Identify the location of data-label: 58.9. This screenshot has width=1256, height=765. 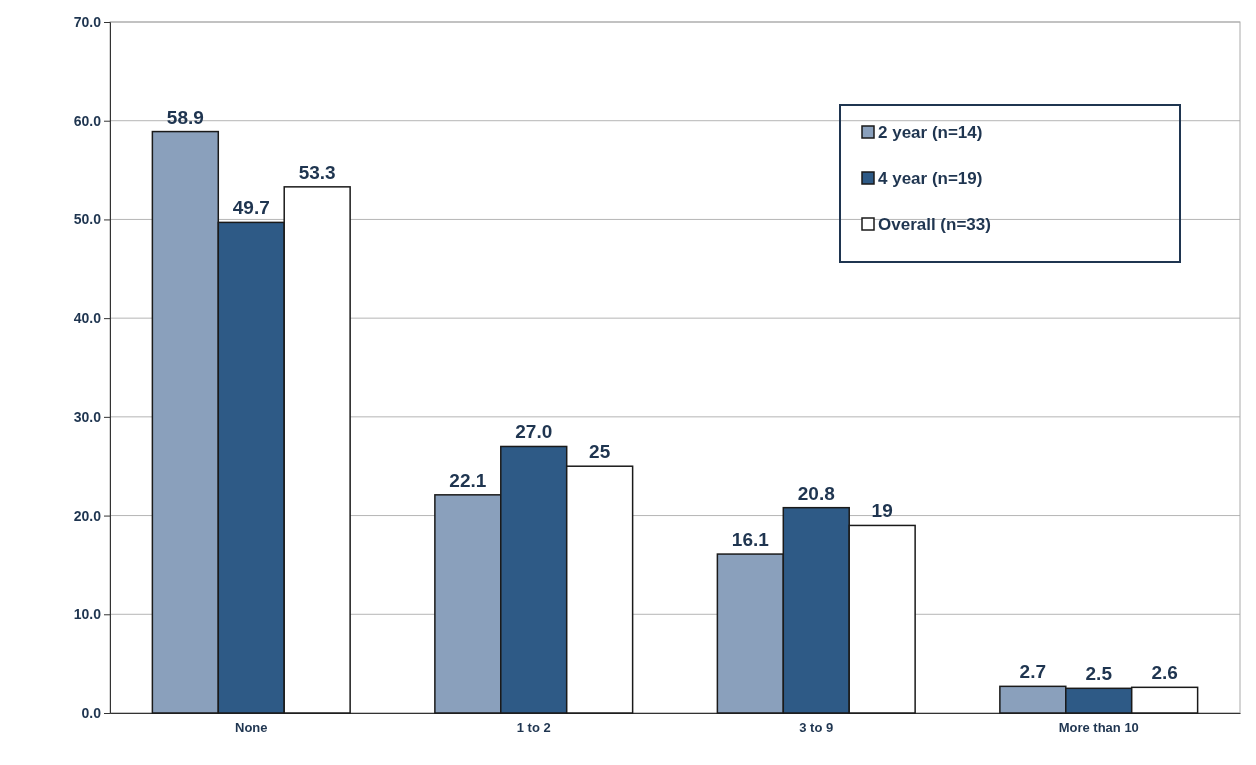
(185, 117).